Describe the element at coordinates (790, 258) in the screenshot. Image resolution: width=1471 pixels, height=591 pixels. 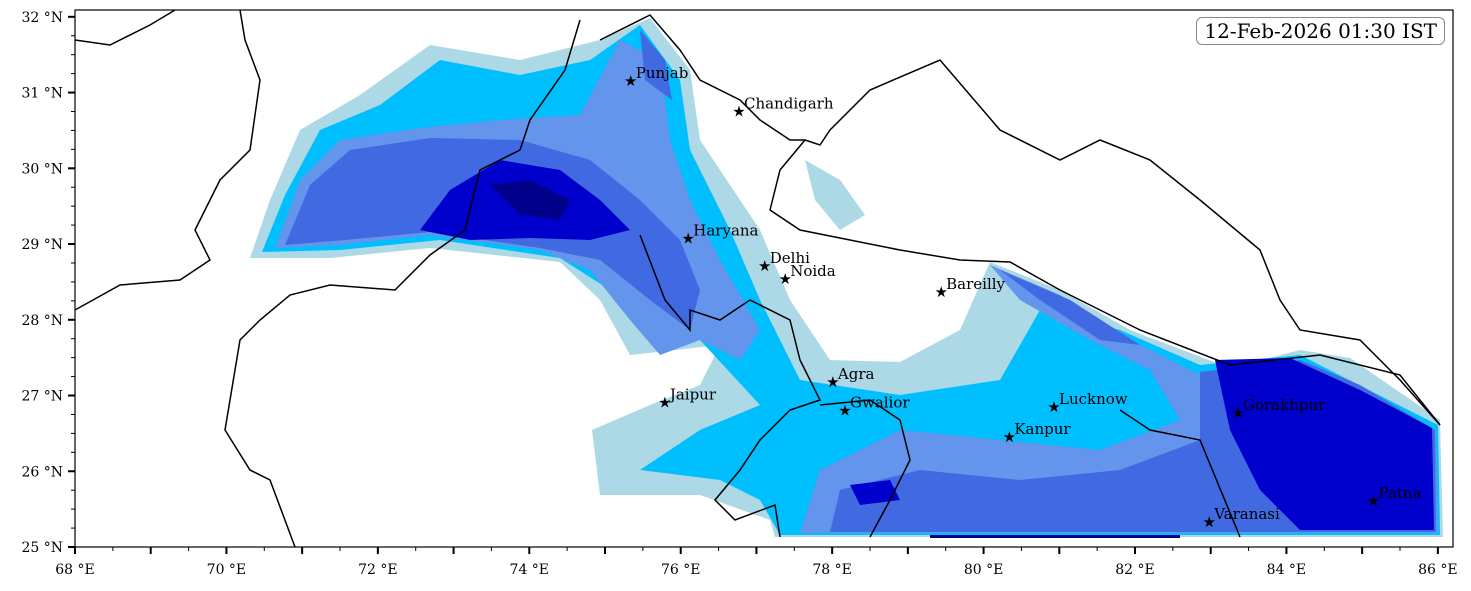
I see `city-label: Delhi` at that location.